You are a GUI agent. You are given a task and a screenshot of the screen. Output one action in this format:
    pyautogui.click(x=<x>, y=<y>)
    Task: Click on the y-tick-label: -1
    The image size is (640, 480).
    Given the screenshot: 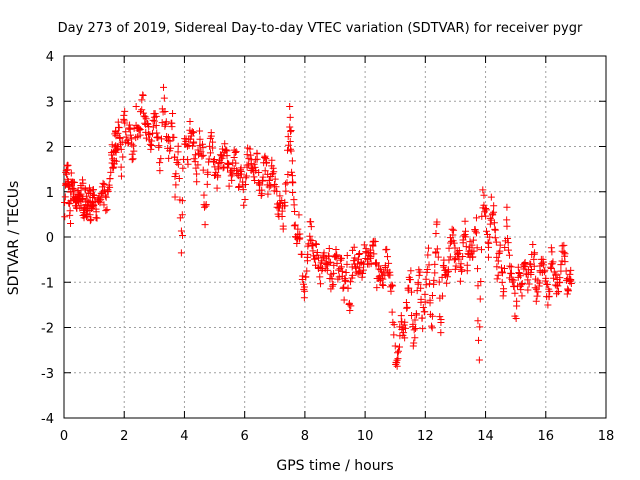 What is the action you would take?
    pyautogui.click(x=47, y=283)
    